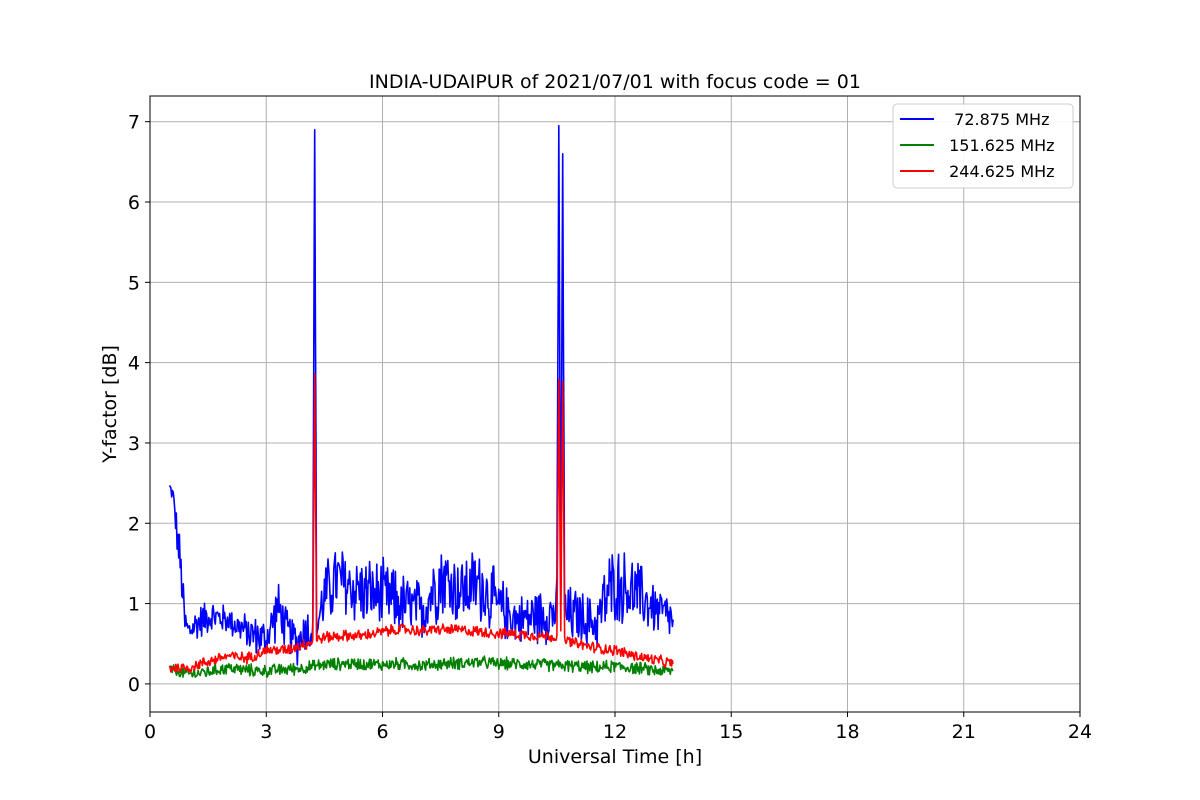 Image resolution: width=1200 pixels, height=800 pixels. What do you see at coordinates (134, 283) in the screenshot?
I see `y-tick-label: 5` at bounding box center [134, 283].